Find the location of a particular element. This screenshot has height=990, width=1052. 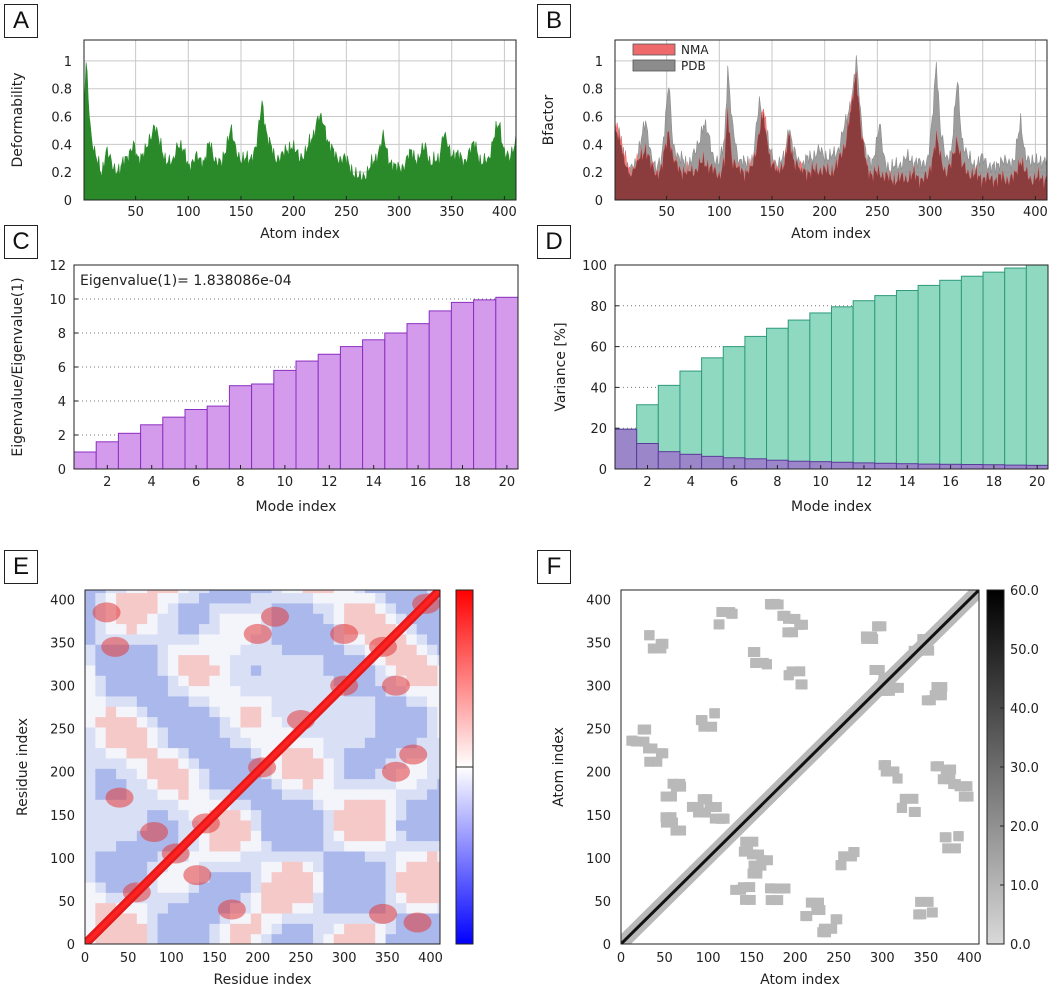

x-tick-label: 250 is located at coordinates (877, 212).